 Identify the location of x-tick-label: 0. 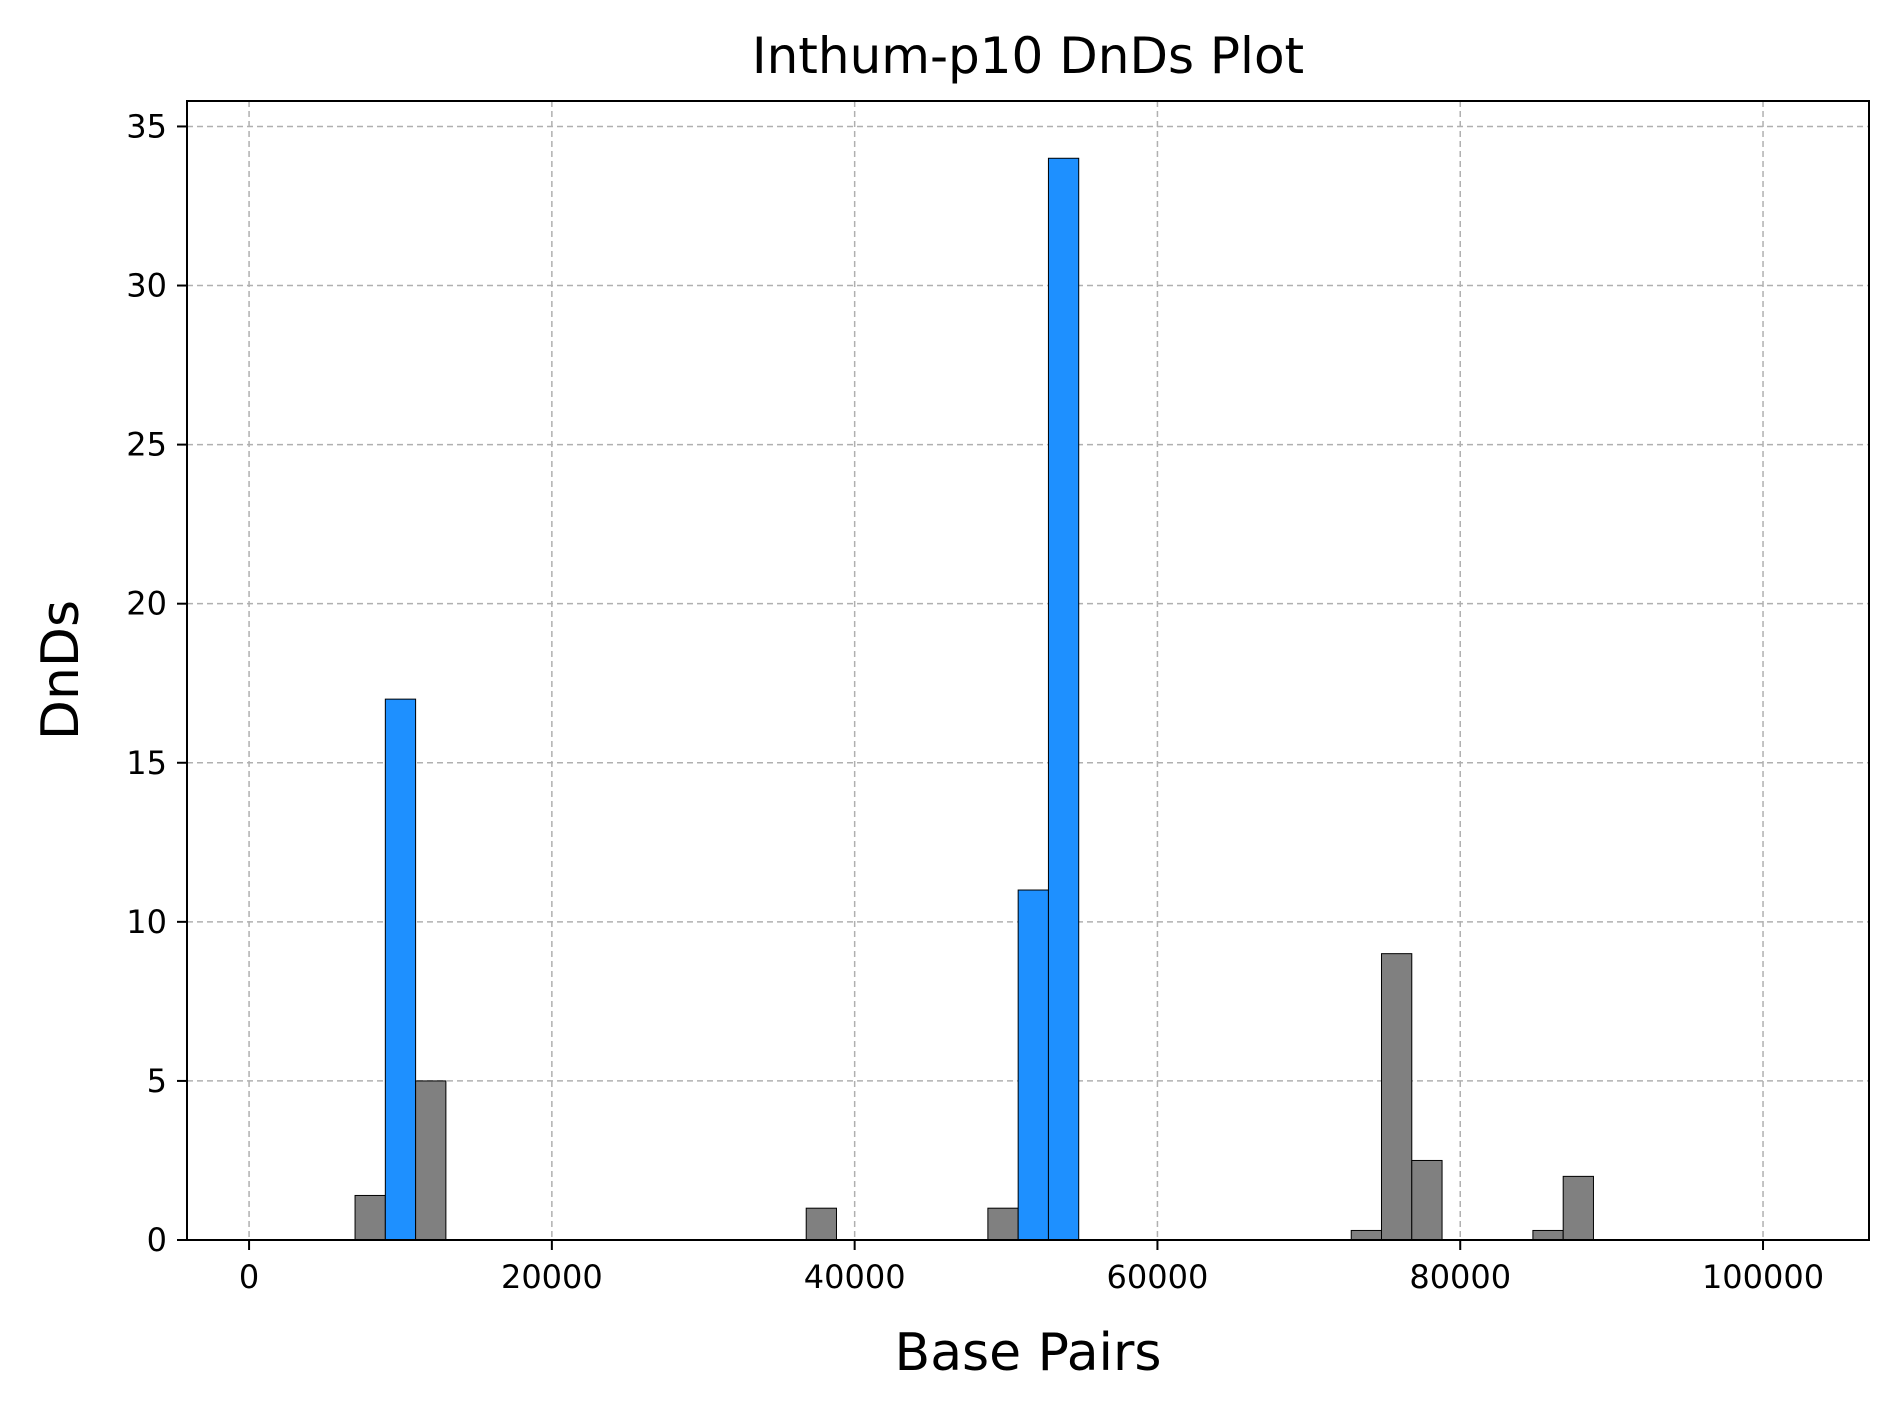
(249, 1277).